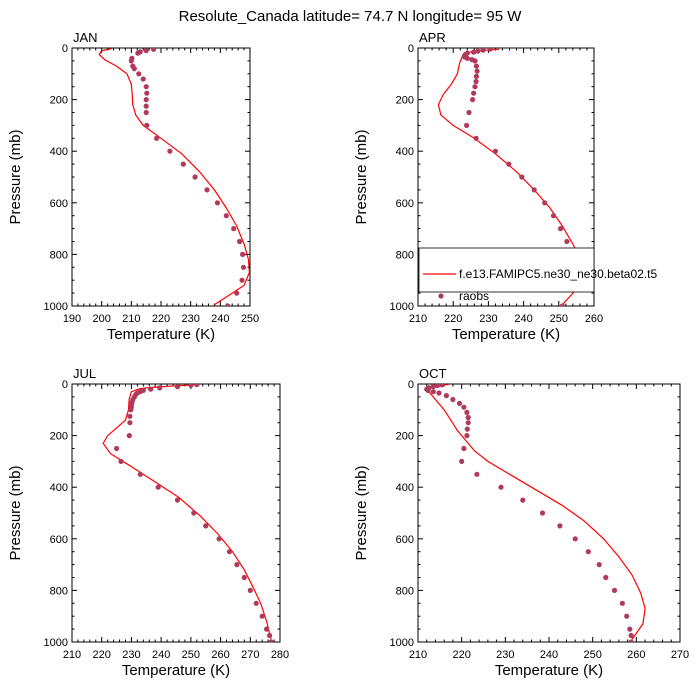  What do you see at coordinates (432, 37) in the screenshot?
I see `panel-label: APR` at bounding box center [432, 37].